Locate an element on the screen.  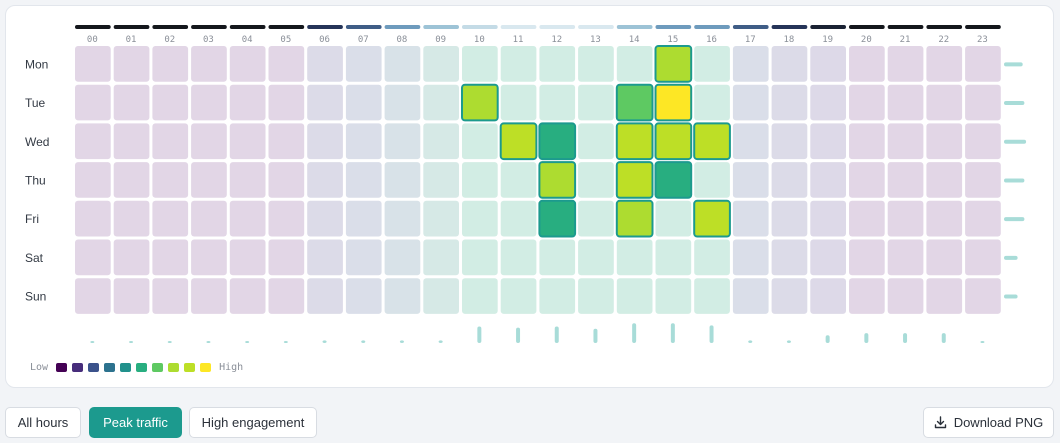
download-png-button: Download PNG is located at coordinates (988, 422).